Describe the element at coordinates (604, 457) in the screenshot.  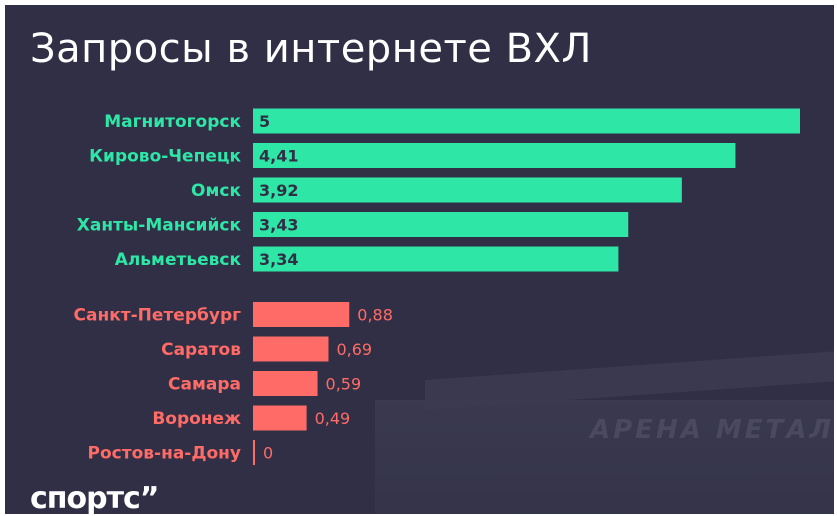
I see `arena-building-background` at that location.